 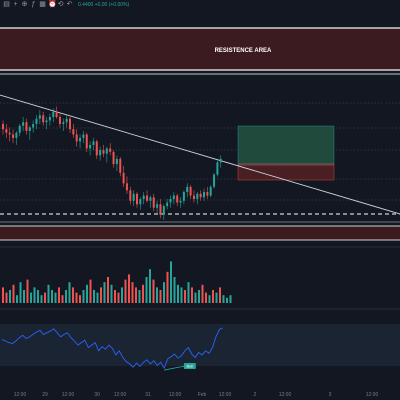 What do you see at coordinates (69, 4) in the screenshot?
I see `undo-icon: ↶` at bounding box center [69, 4].